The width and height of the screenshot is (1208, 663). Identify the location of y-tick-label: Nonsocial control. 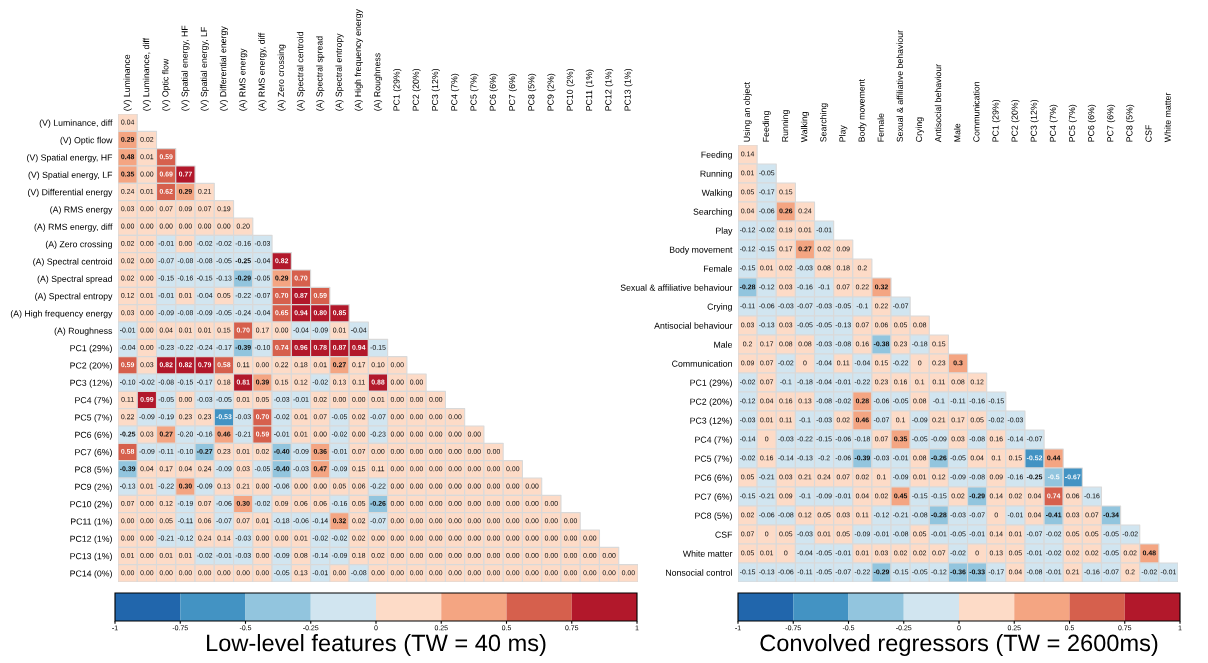
(699, 572).